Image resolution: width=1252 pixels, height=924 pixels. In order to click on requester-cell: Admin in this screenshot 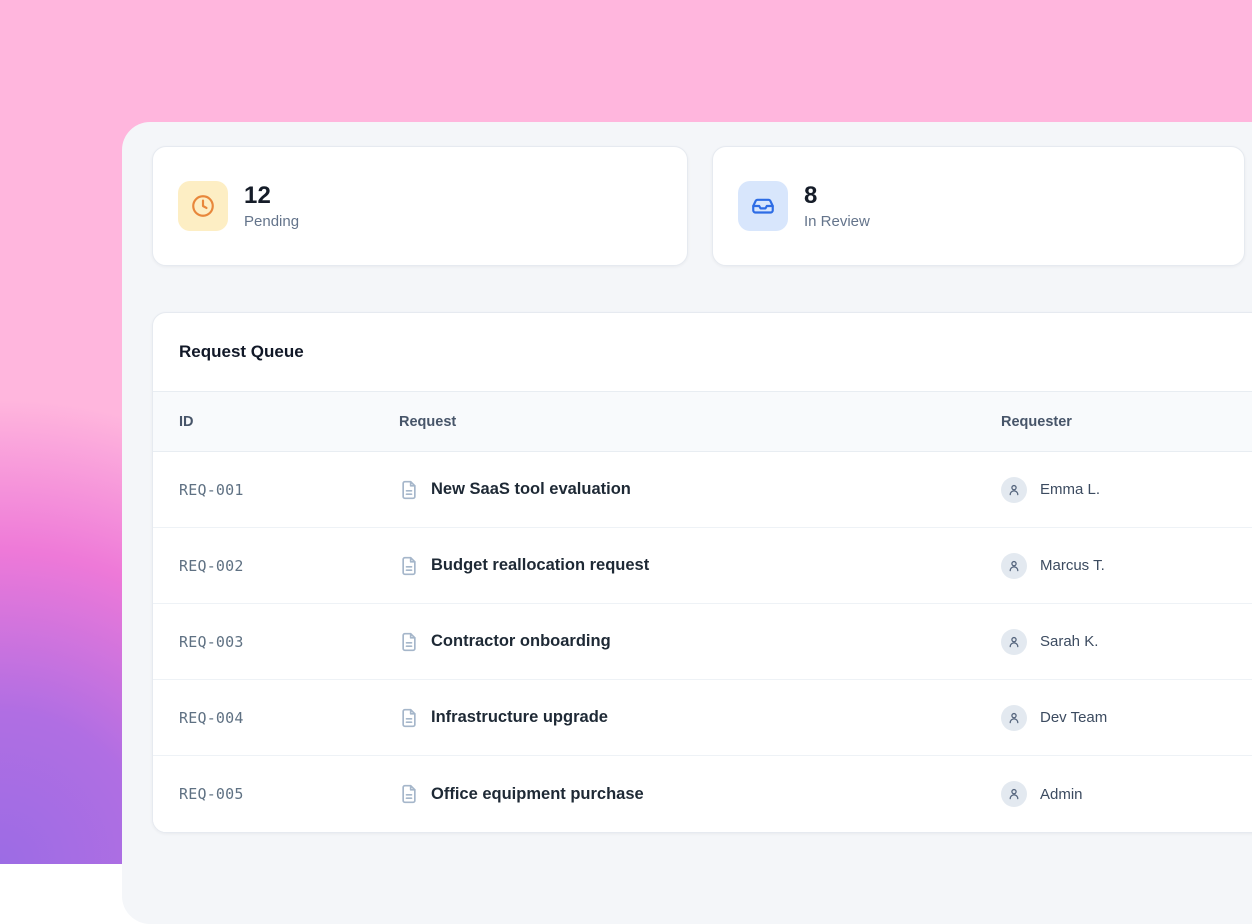, I will do `click(1126, 794)`.